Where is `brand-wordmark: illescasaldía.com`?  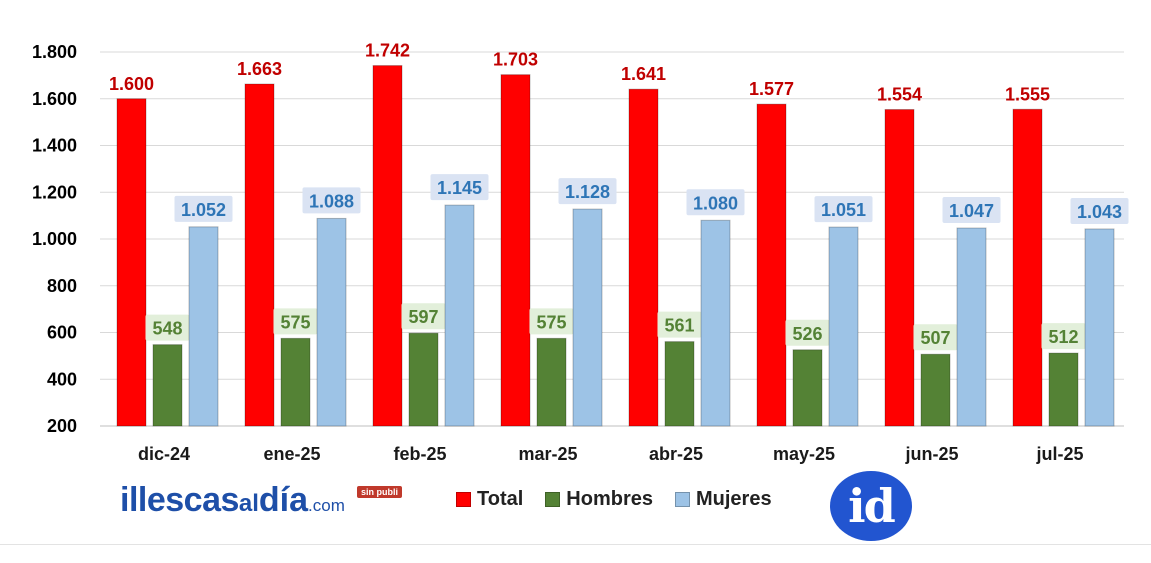 brand-wordmark: illescasaldía.com is located at coordinates (232, 500).